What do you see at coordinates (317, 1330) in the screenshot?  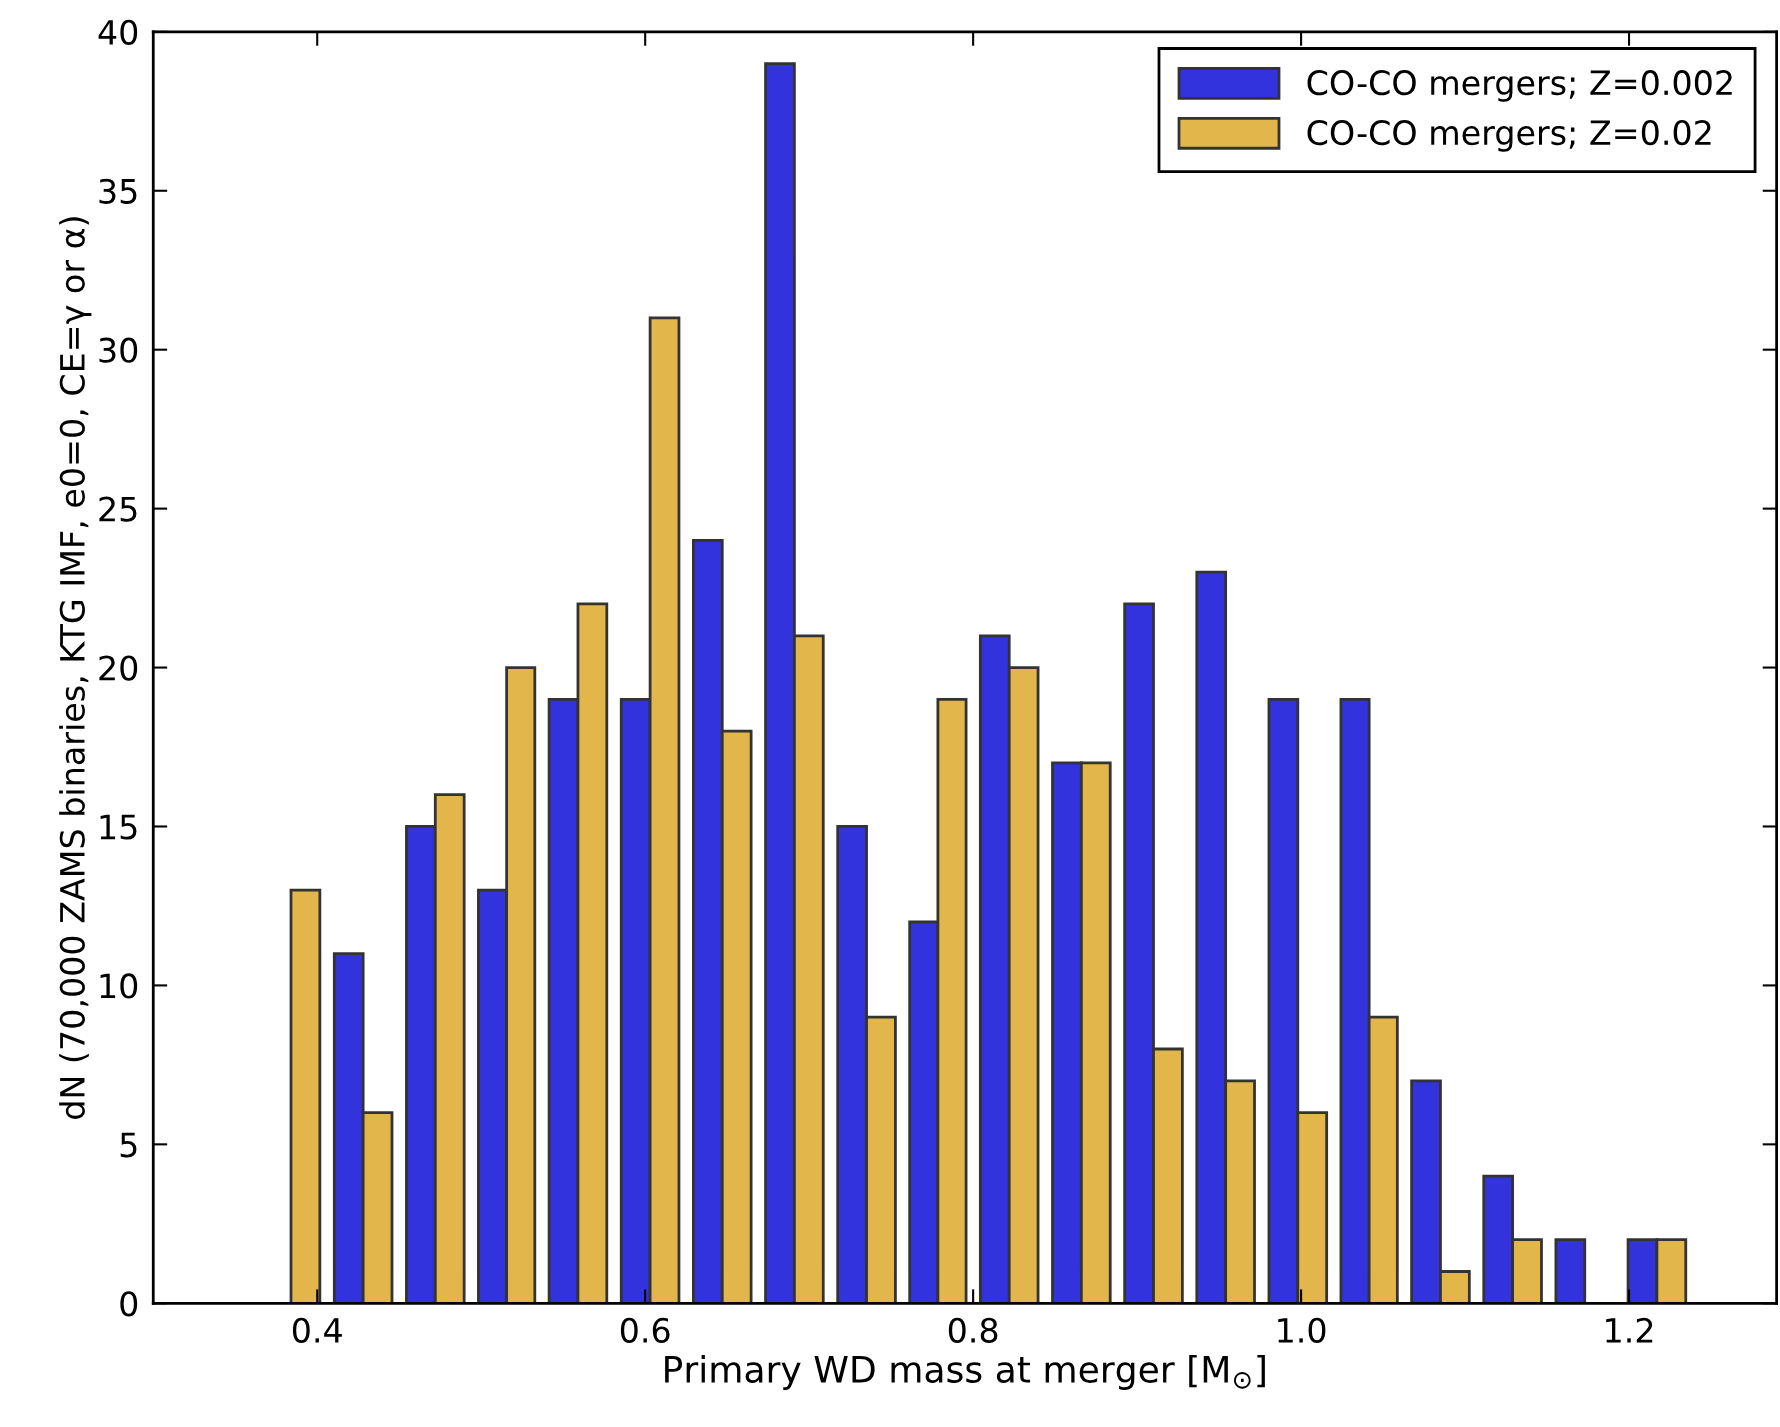 I see `x-tick-label: 0.4` at bounding box center [317, 1330].